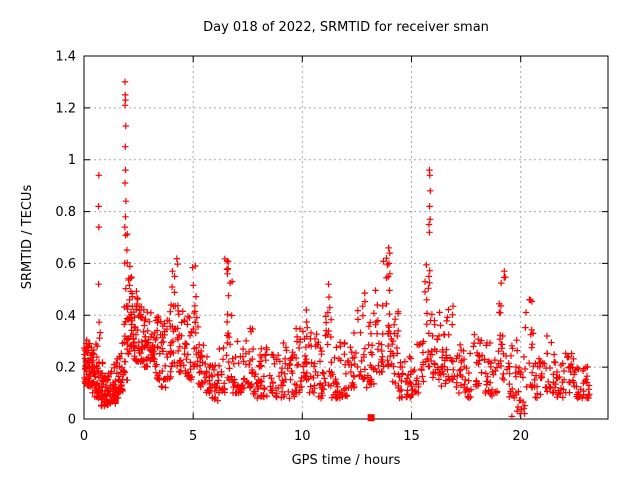 The image size is (640, 480). Describe the element at coordinates (193, 436) in the screenshot. I see `x-tick-label: 5` at that location.